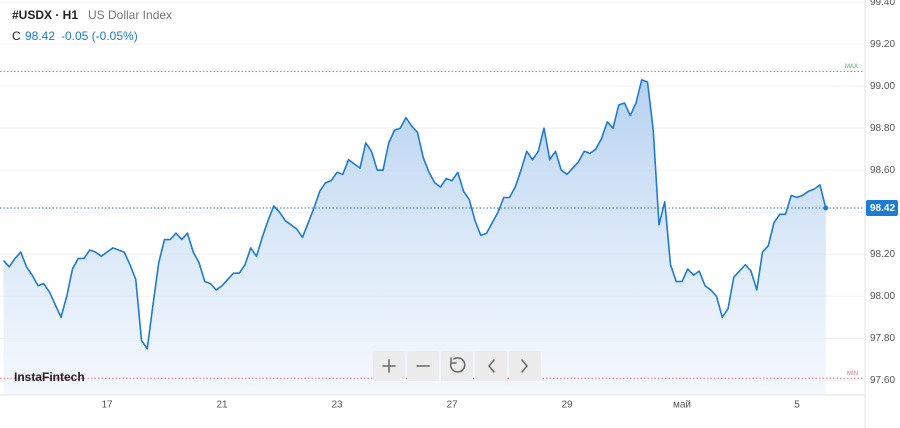  I want to click on y-tick-label: 99.20, so click(882, 44).